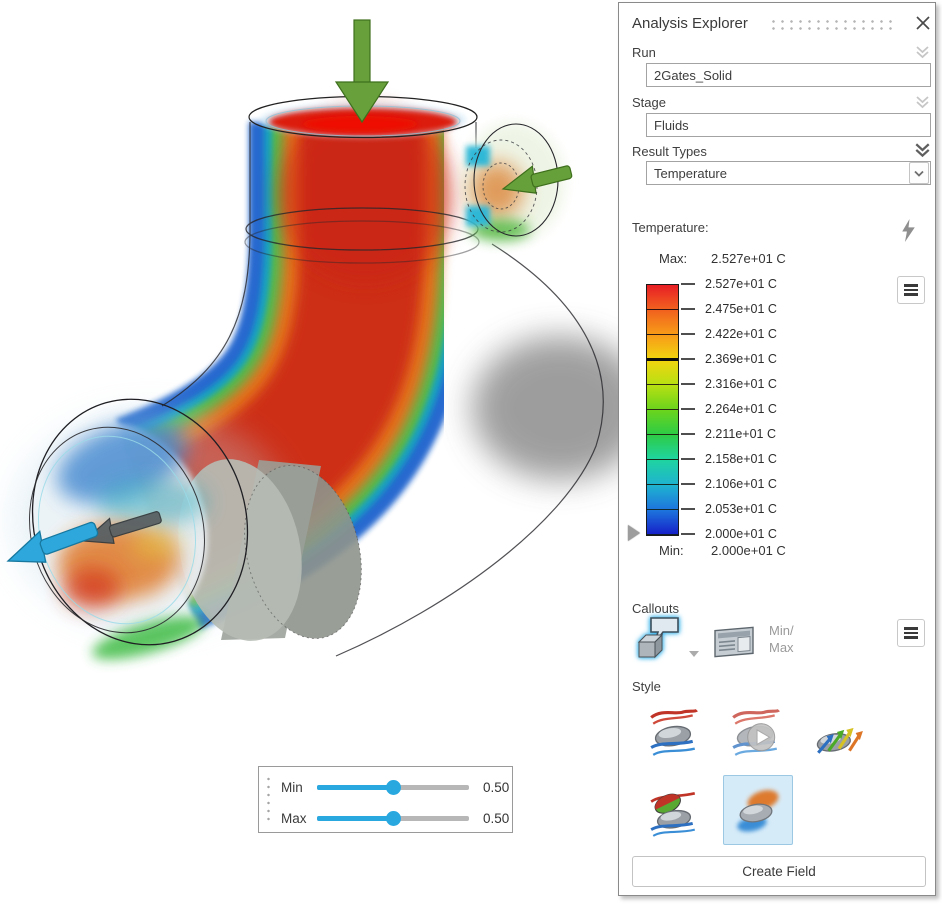  I want to click on result-types-label: Result Types, so click(669, 151).